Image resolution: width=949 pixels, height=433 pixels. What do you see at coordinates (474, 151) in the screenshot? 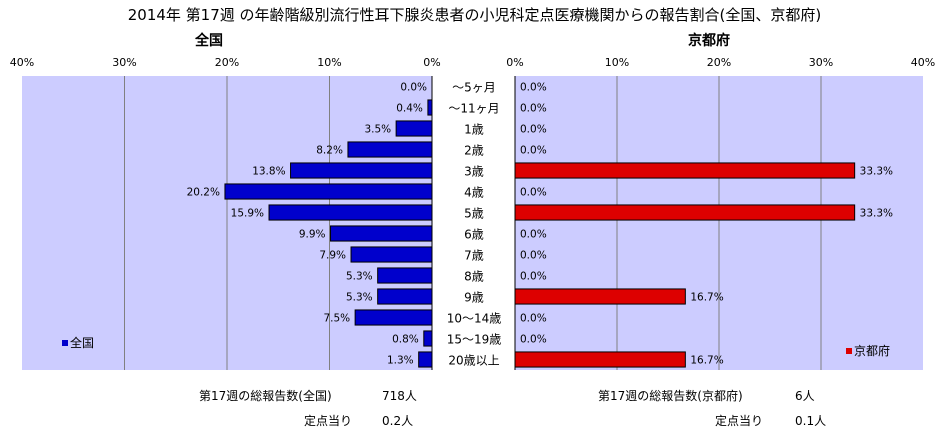
I see `category-label: 2歳` at bounding box center [474, 151].